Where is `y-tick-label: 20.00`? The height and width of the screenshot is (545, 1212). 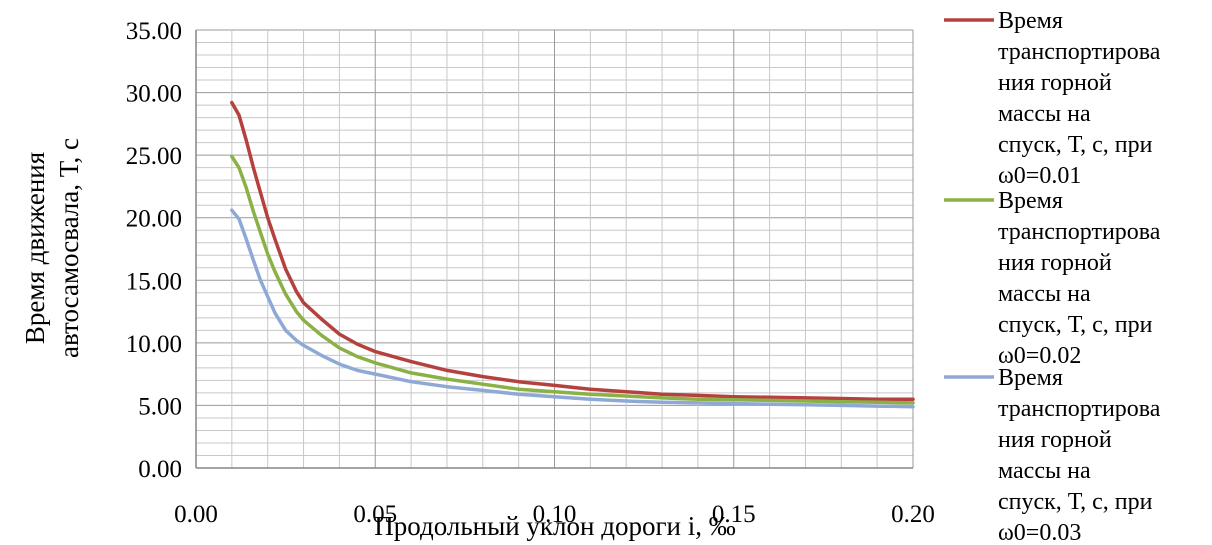 y-tick-label: 20.00 is located at coordinates (154, 219).